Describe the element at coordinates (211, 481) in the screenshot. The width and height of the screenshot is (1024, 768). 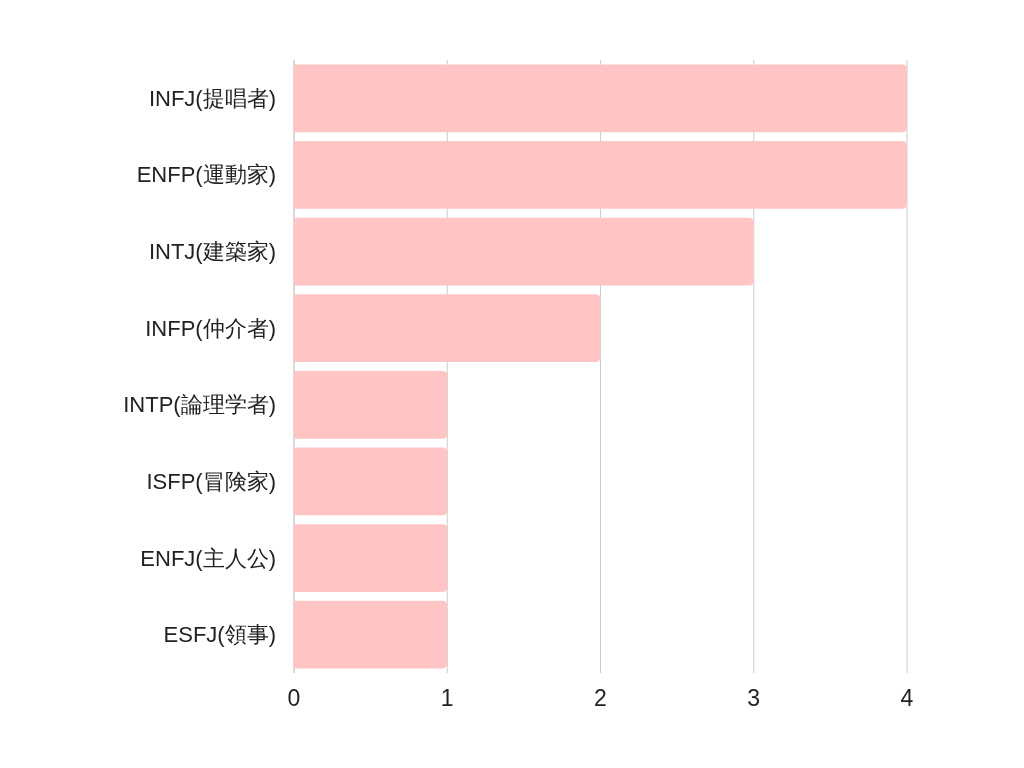
I see `y-tick-label: ISFP(冒険家)` at that location.